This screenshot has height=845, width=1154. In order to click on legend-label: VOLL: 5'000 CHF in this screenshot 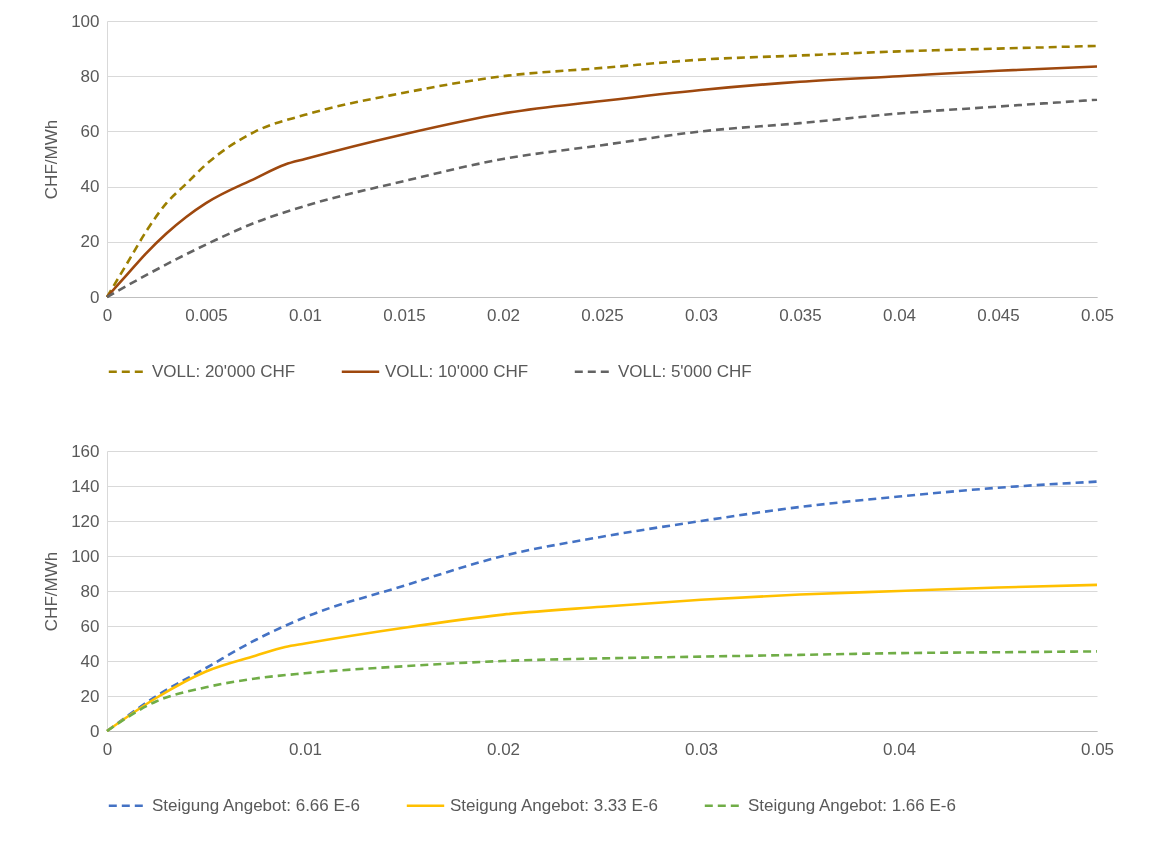, I will do `click(685, 371)`.